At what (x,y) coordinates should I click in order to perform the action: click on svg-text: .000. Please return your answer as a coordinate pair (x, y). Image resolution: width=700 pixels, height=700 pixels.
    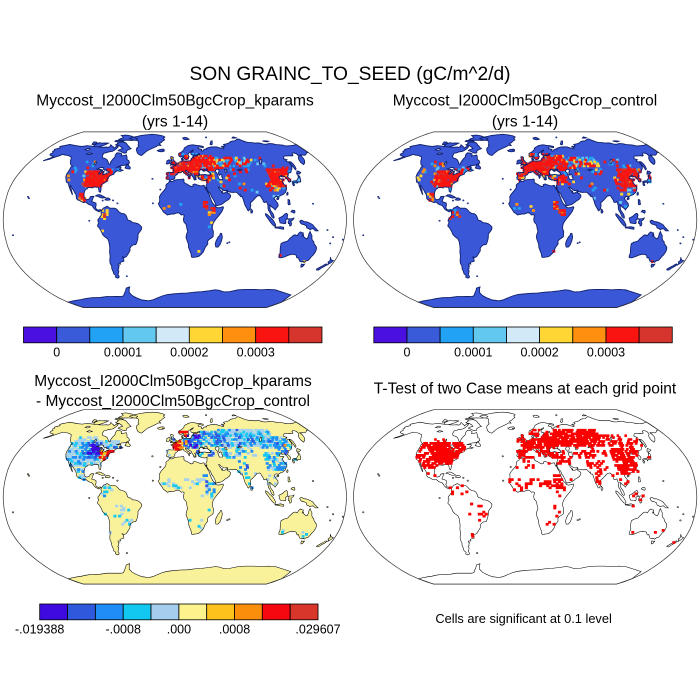
    Looking at the image, I should click on (179, 629).